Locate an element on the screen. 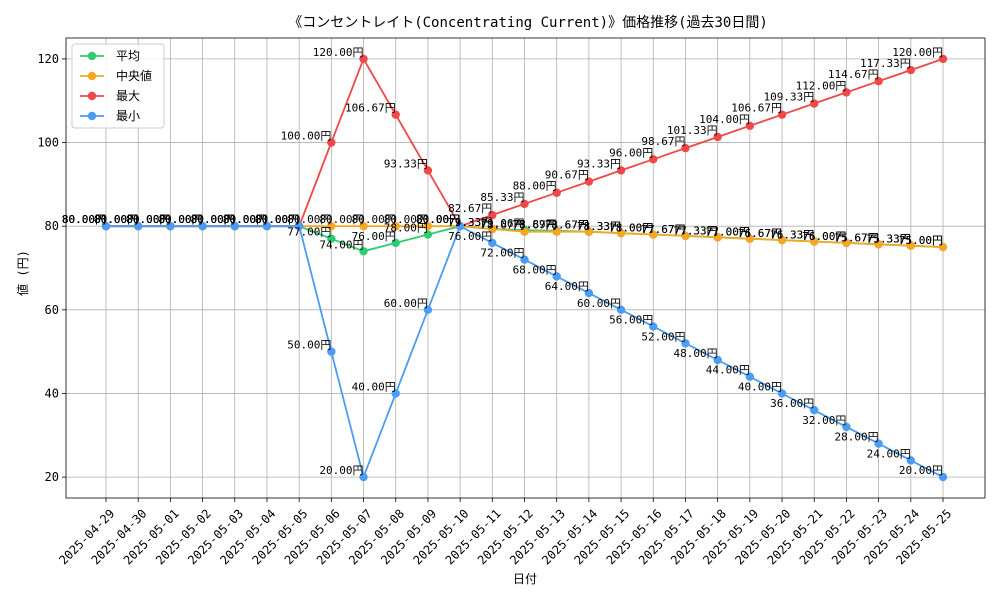  series-2-data-label: 96.00円 is located at coordinates (631, 152).